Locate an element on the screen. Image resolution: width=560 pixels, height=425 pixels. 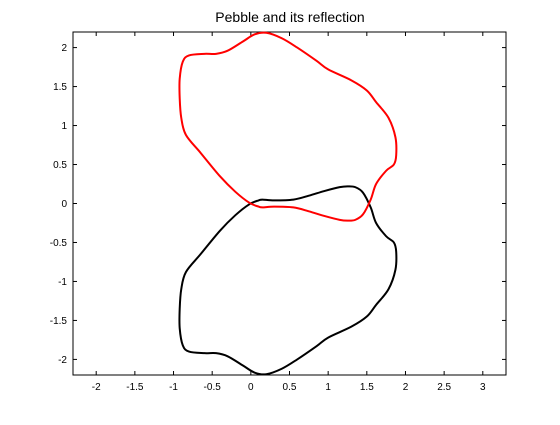
x-tick: 0 is located at coordinates (251, 212).